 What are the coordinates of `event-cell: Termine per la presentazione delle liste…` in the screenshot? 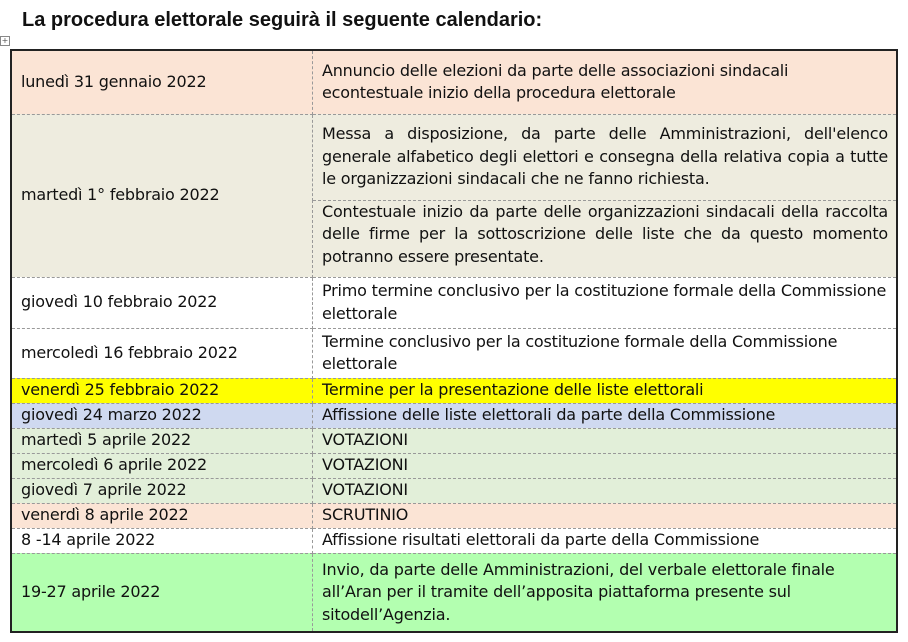 It's located at (605, 390).